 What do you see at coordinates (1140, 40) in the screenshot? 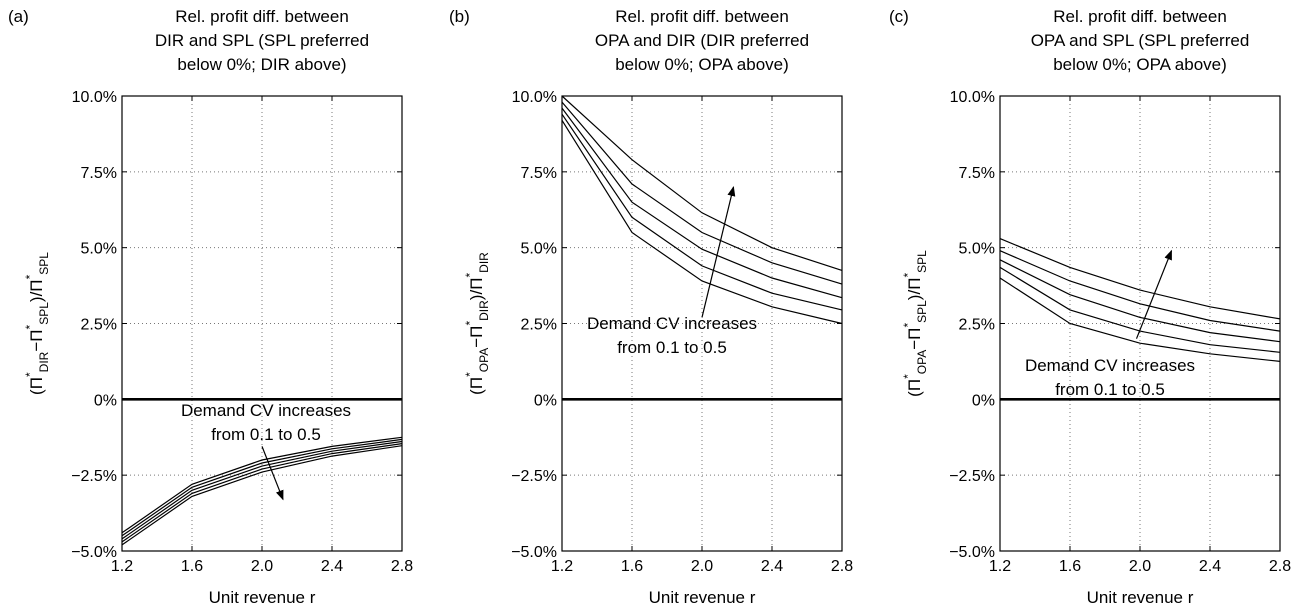
I see `chart-title-line: OPA and SPL (SPL preferred` at bounding box center [1140, 40].